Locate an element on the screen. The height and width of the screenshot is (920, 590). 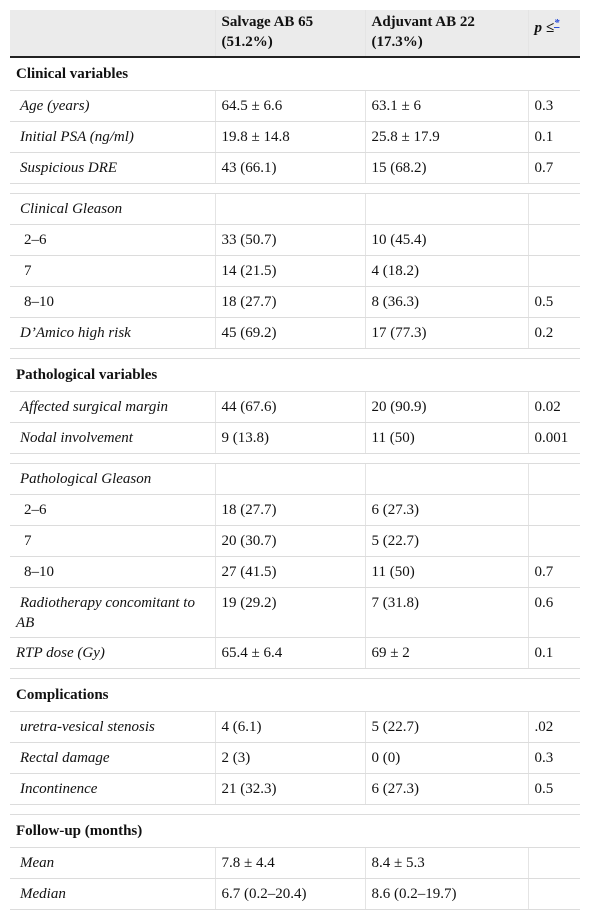
value-cell: 2 (3) is located at coordinates (290, 758).